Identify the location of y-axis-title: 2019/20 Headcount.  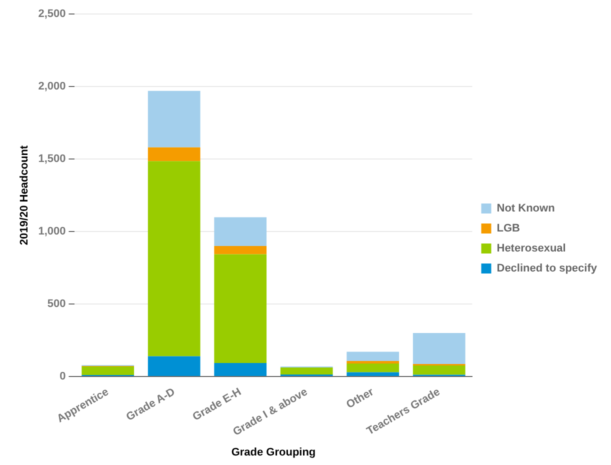
(24, 195).